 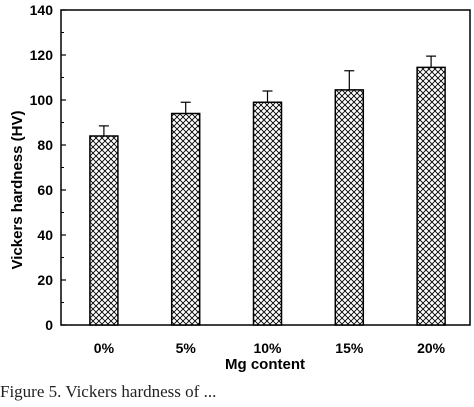 What do you see at coordinates (267, 348) in the screenshot?
I see `x-tick-label: 10%` at bounding box center [267, 348].